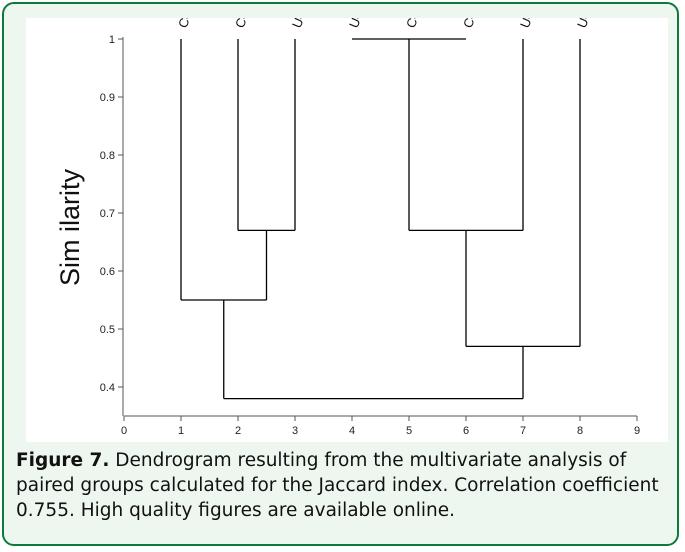 The image size is (685, 552). I want to click on x-tick-label: 4, so click(352, 431).